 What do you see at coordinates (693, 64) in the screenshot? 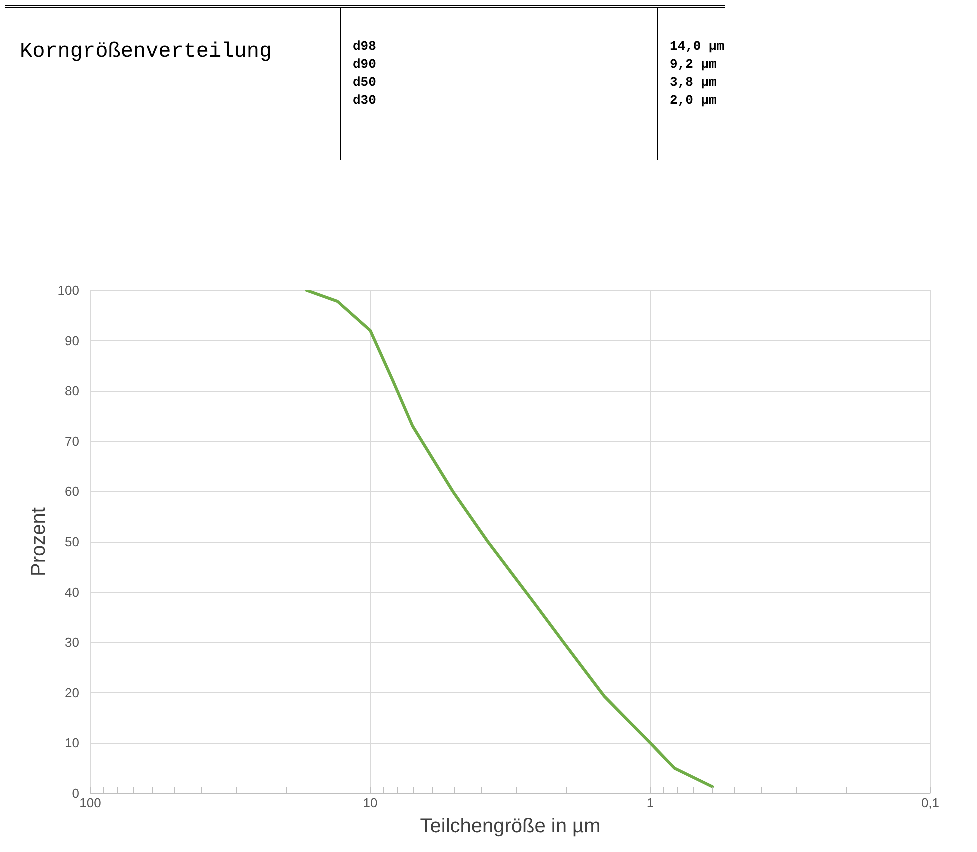
I see `text: 9,2 µm` at bounding box center [693, 64].